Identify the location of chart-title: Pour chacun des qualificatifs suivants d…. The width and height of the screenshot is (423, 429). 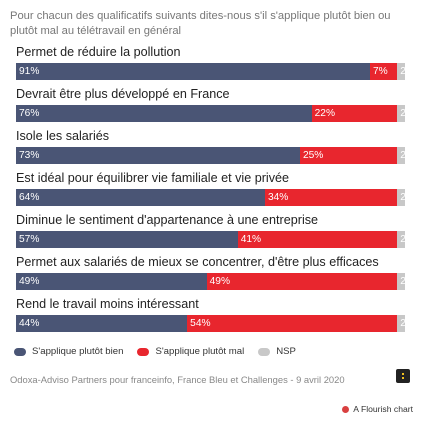
(200, 23).